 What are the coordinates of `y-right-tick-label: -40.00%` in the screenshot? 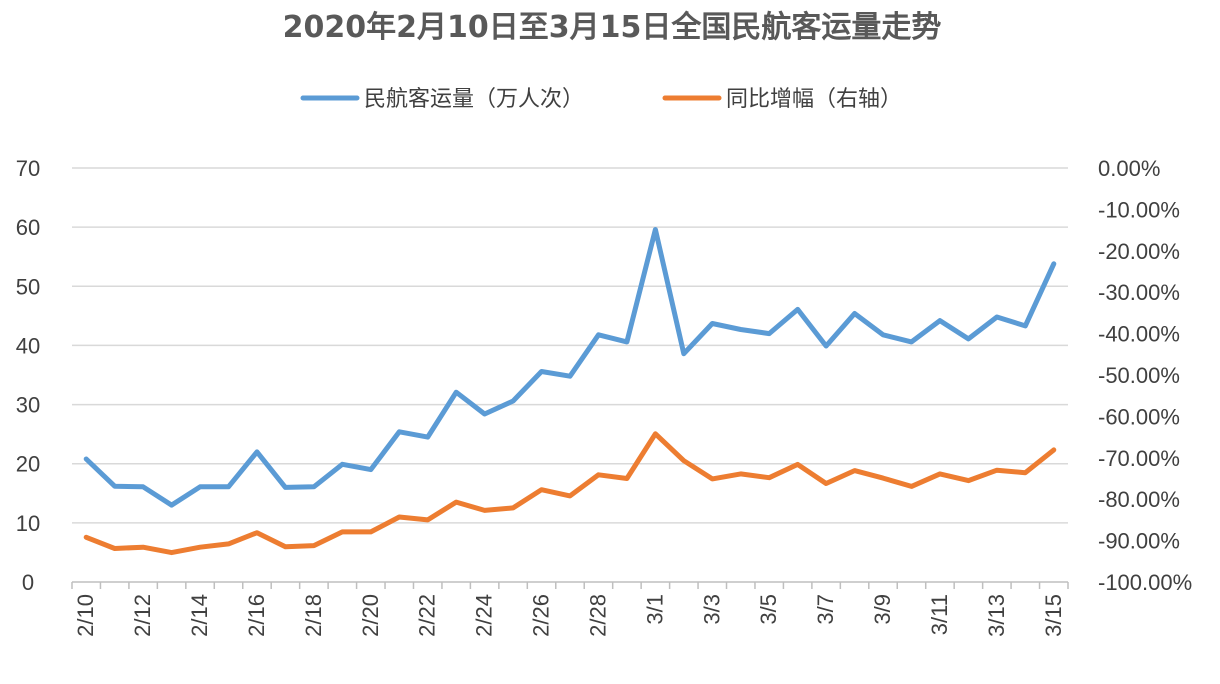 It's located at (1139, 334).